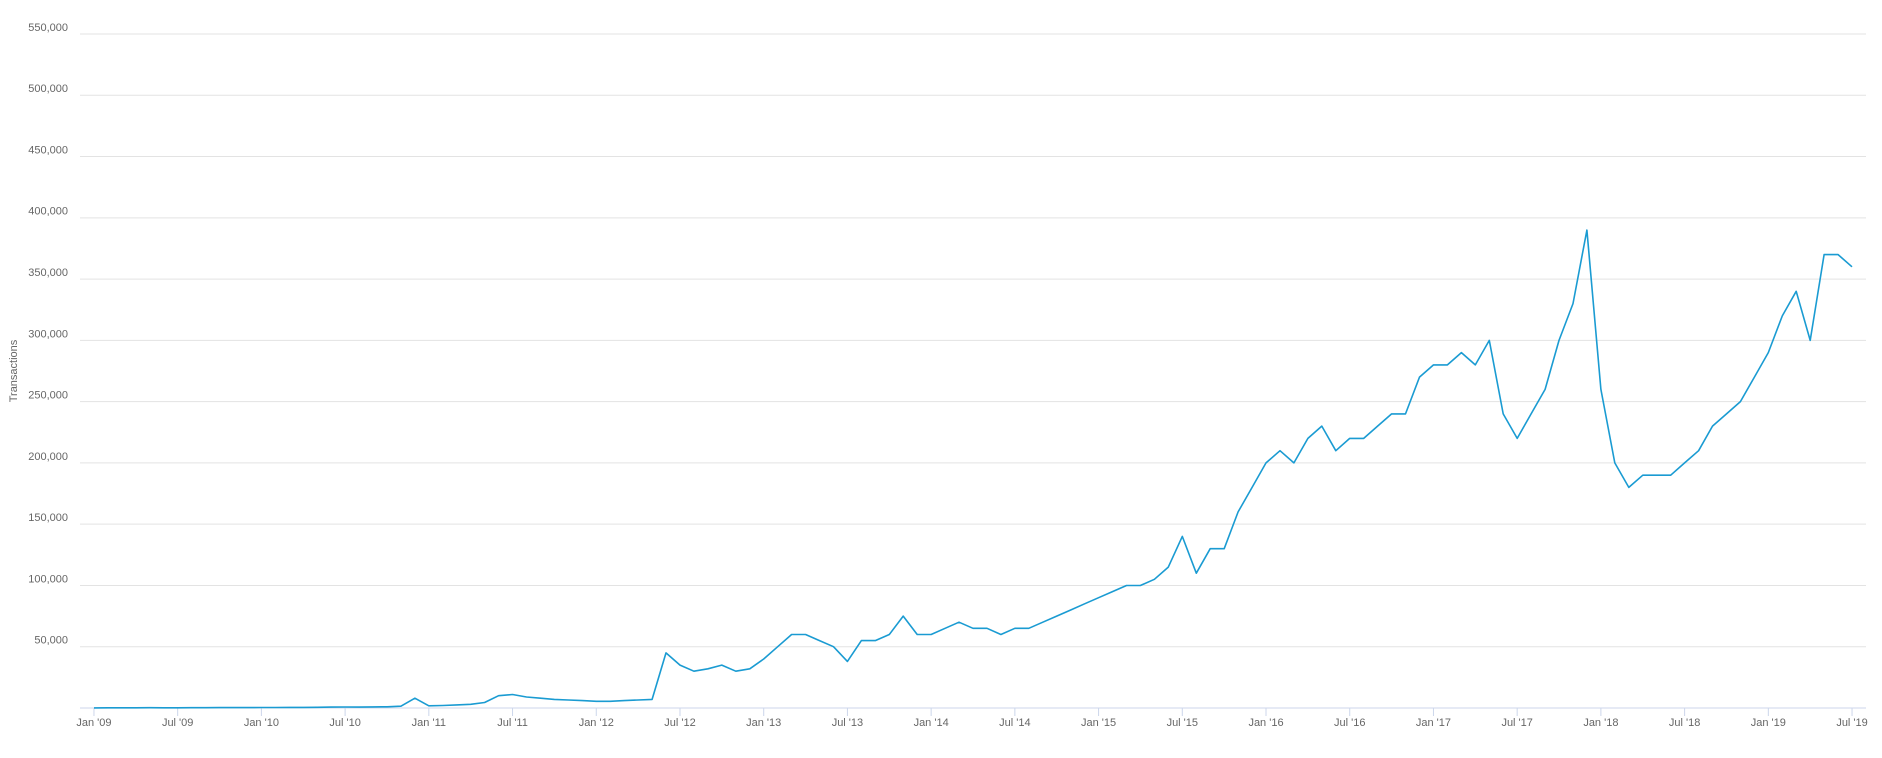  I want to click on x-tick-label: Jul '09, so click(177, 723).